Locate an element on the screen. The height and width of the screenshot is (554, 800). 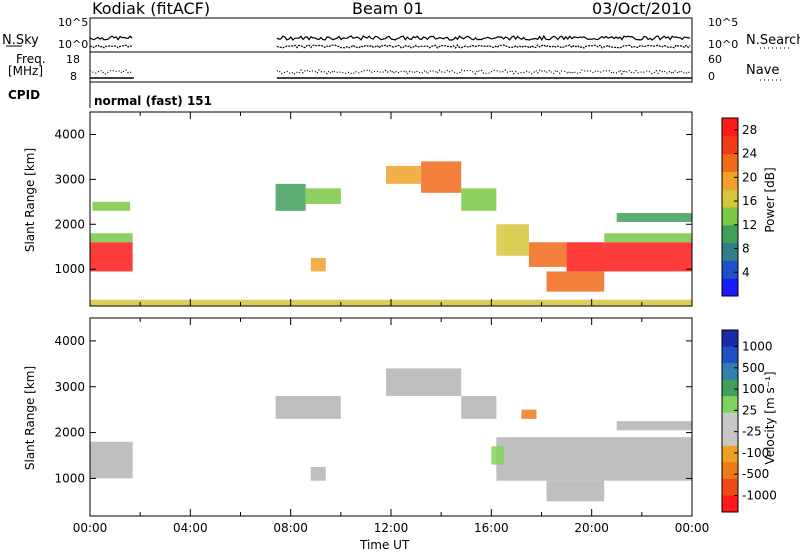
noise-right-tick: 10^5 is located at coordinates (723, 22).